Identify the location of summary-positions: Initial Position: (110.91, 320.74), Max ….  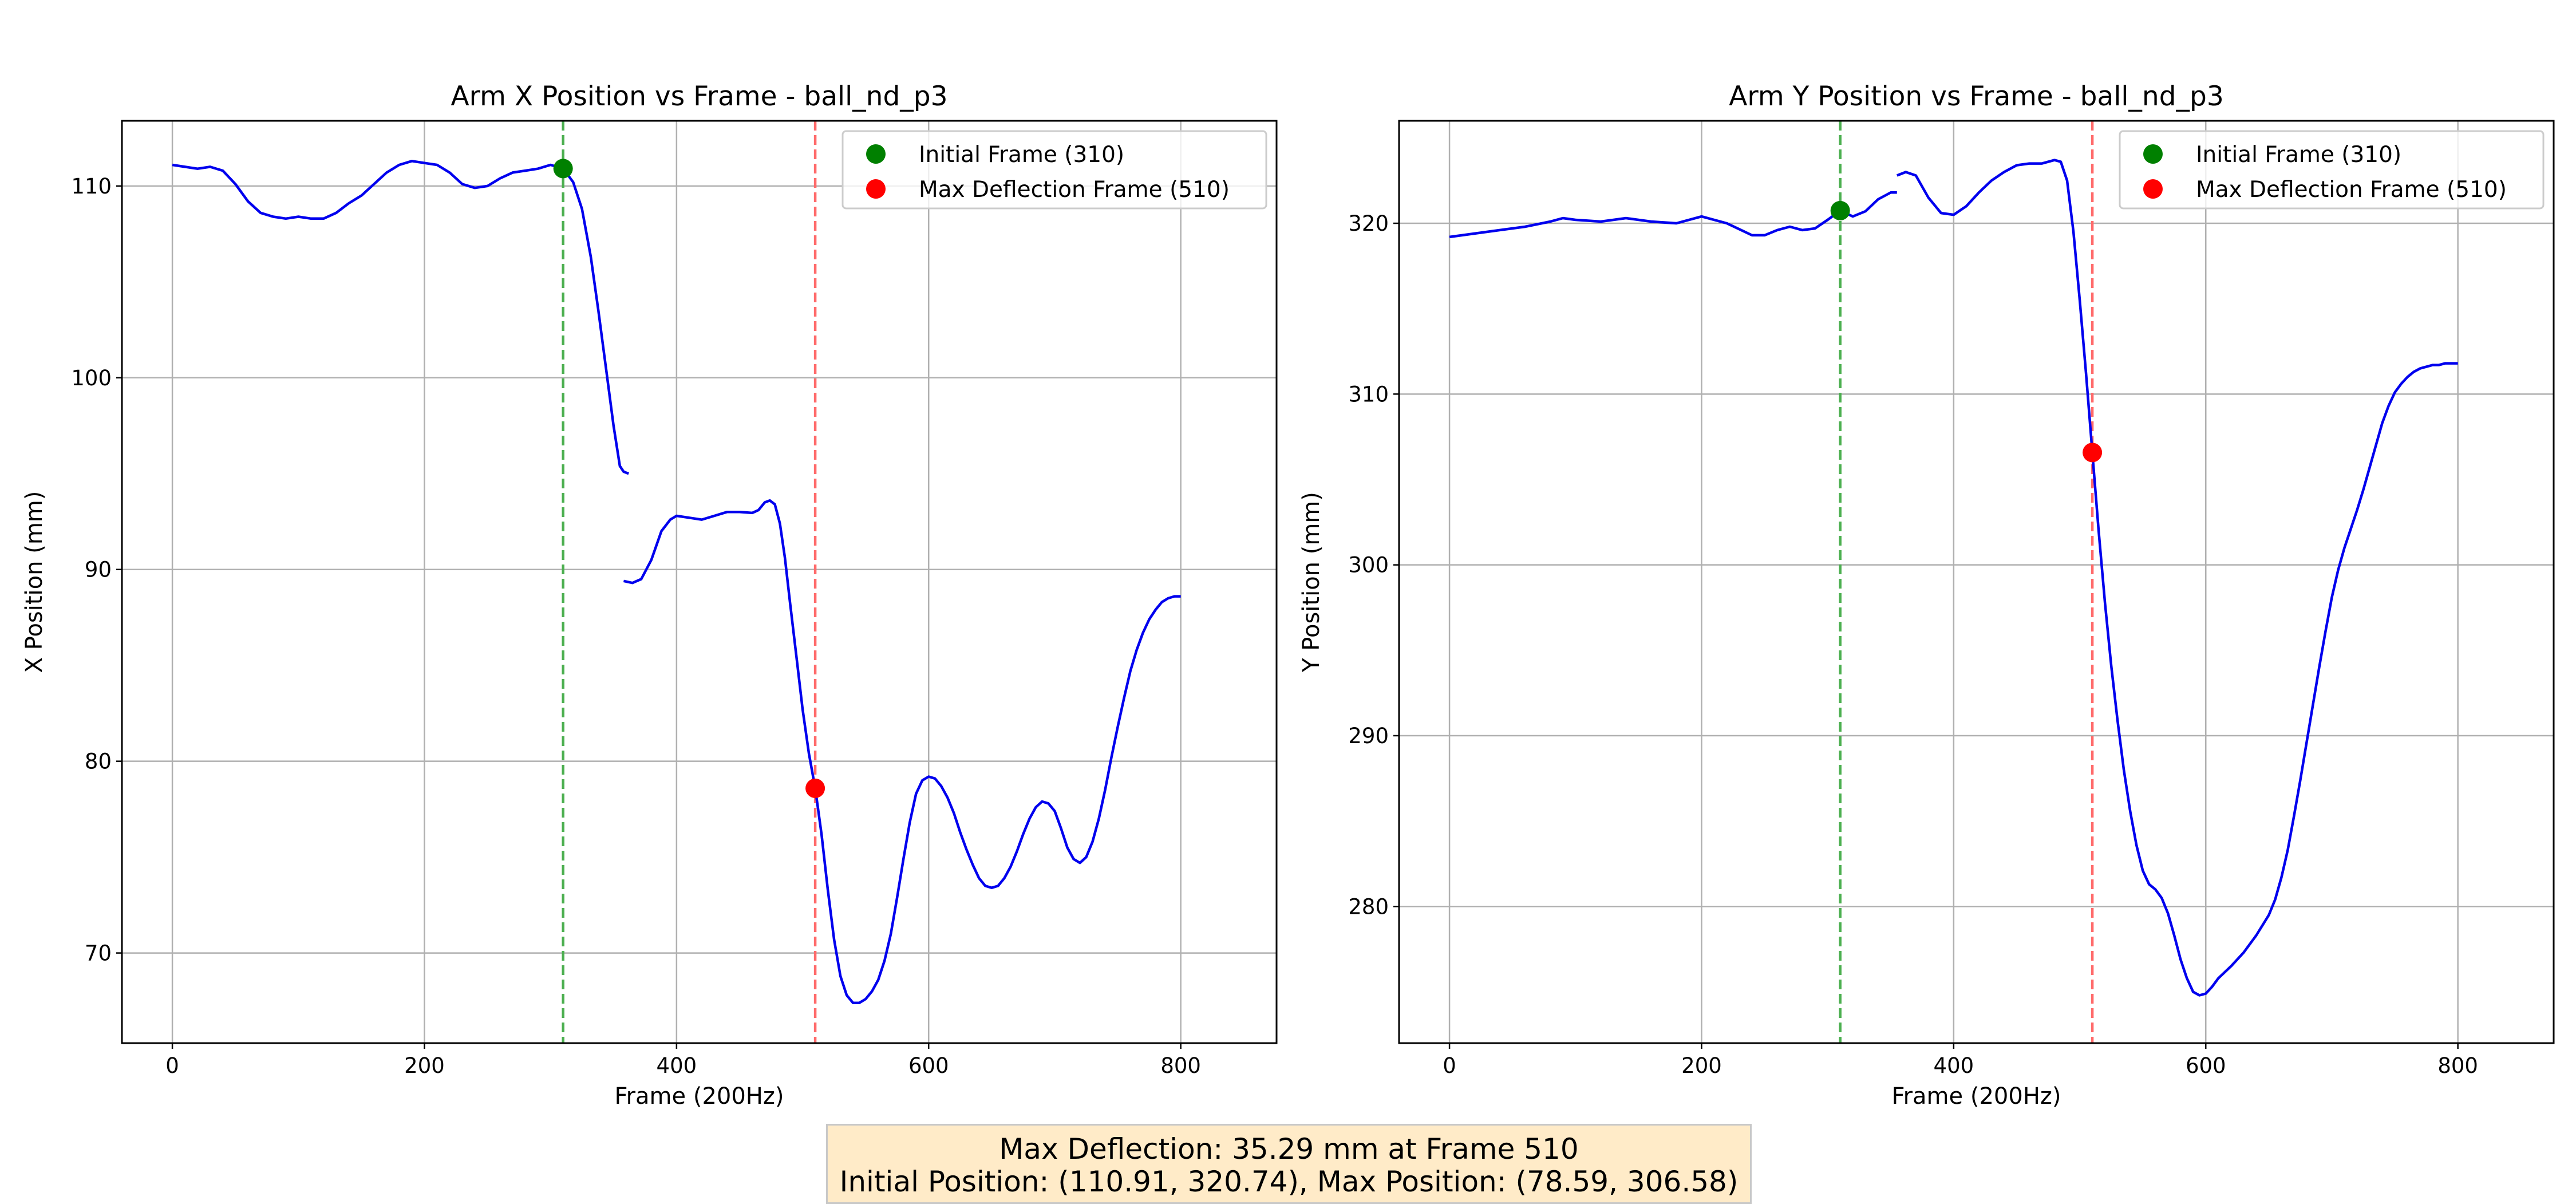
(1289, 1181).